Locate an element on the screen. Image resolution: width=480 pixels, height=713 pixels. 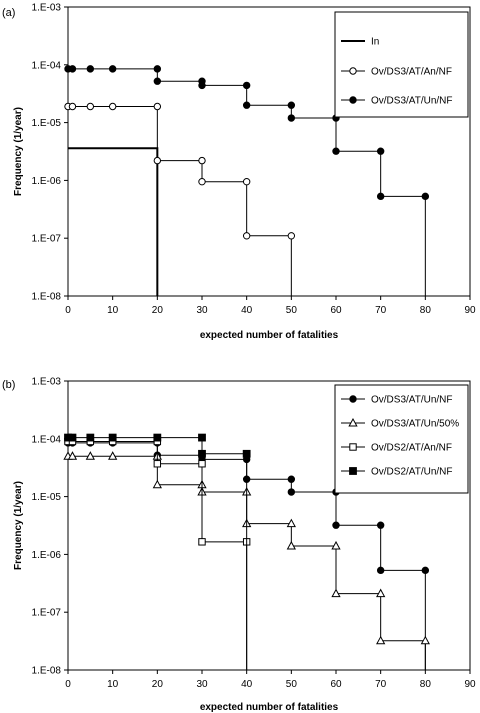
legend-item: Ov/DS2/AT/Un/NF is located at coordinates (397, 472).